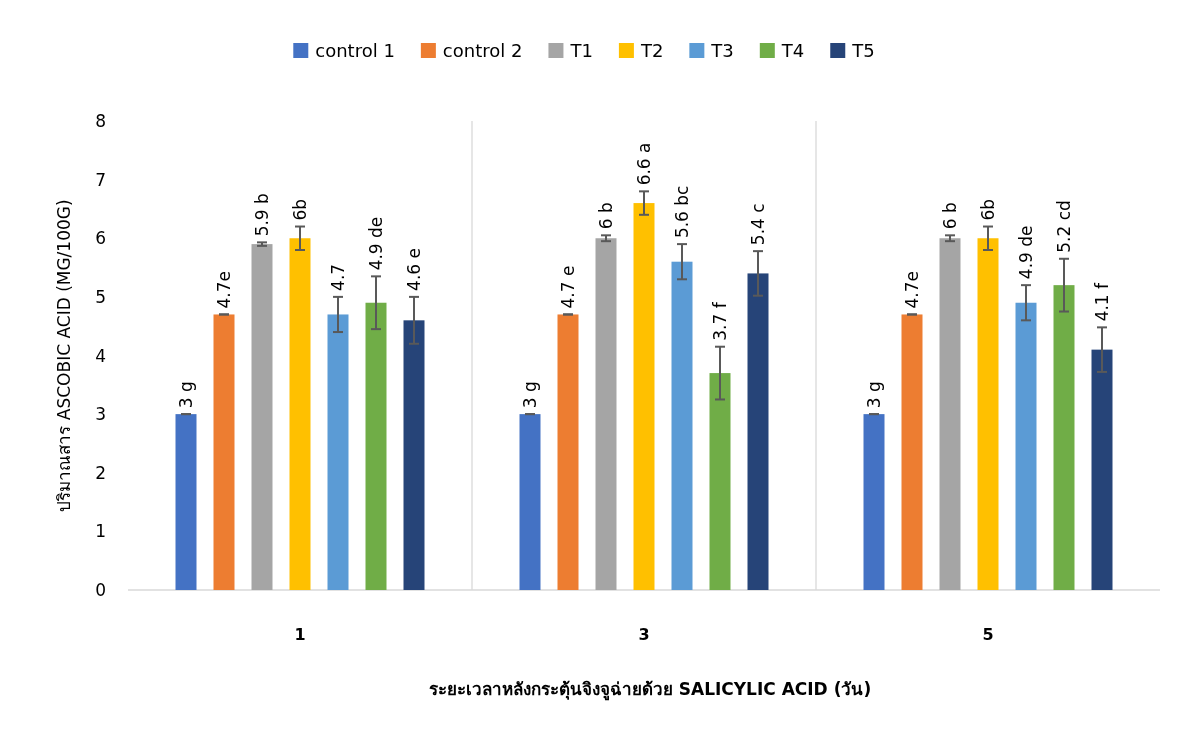  Describe the element at coordinates (651, 50) in the screenshot. I see `legend-label: T2` at that location.